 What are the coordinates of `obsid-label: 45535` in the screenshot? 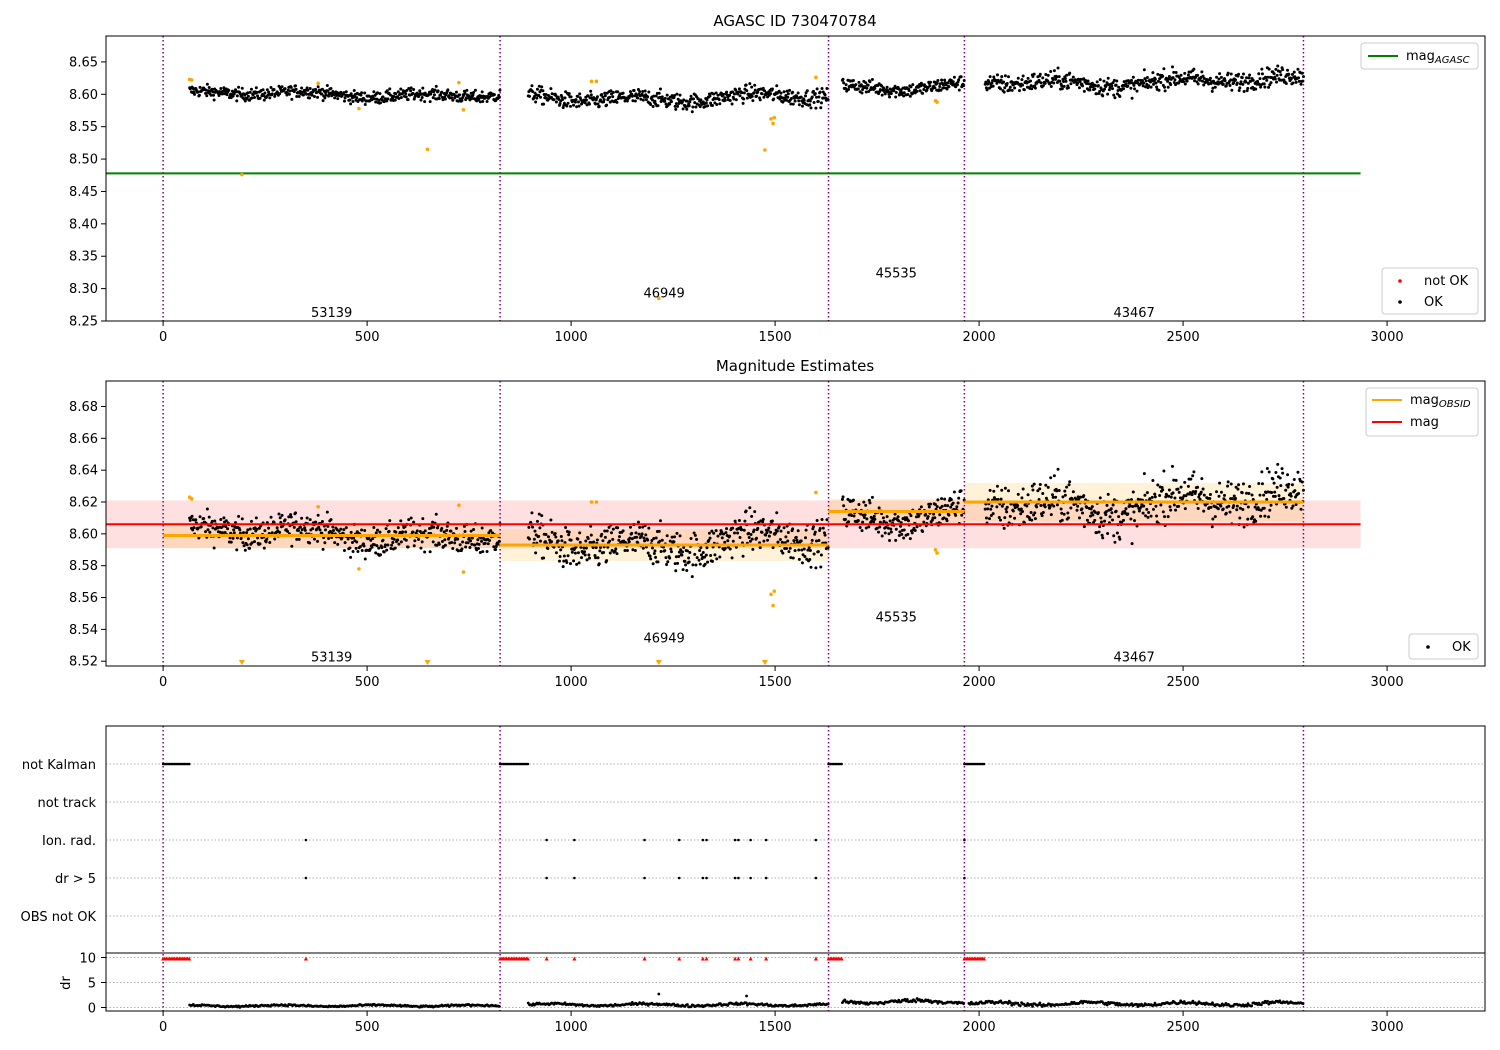 It's located at (896, 273).